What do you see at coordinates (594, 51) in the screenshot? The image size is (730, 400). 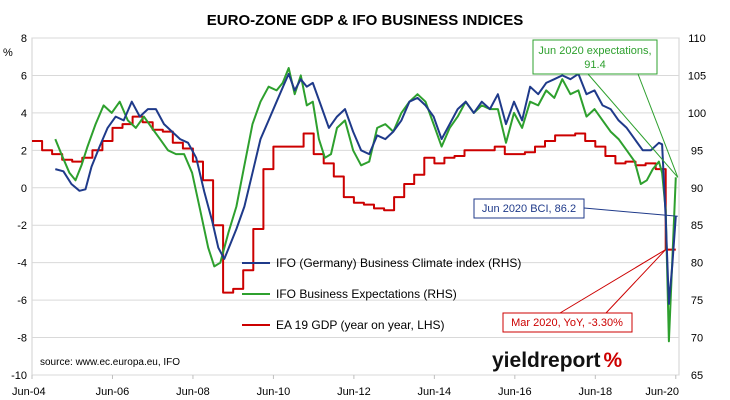 I see `annotation-label: Jun 2020 expectations,` at bounding box center [594, 51].